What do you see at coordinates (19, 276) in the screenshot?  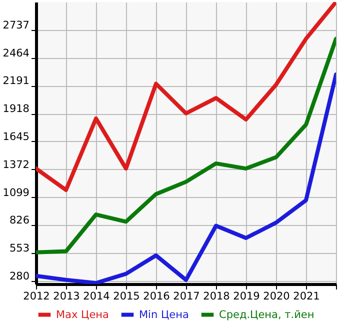 I see `y-tick-label: 280` at bounding box center [19, 276].